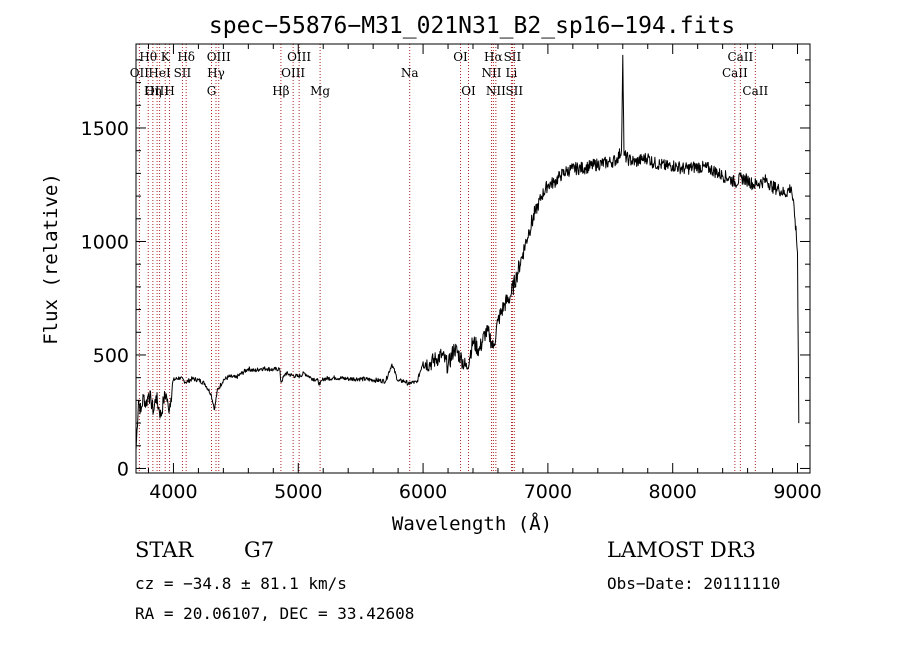 Image resolution: width=900 pixels, height=649 pixels. Describe the element at coordinates (472, 26) in the screenshot. I see `chart-title: spec−55876−M31_021N31_B2_sp16−194.fits` at that location.